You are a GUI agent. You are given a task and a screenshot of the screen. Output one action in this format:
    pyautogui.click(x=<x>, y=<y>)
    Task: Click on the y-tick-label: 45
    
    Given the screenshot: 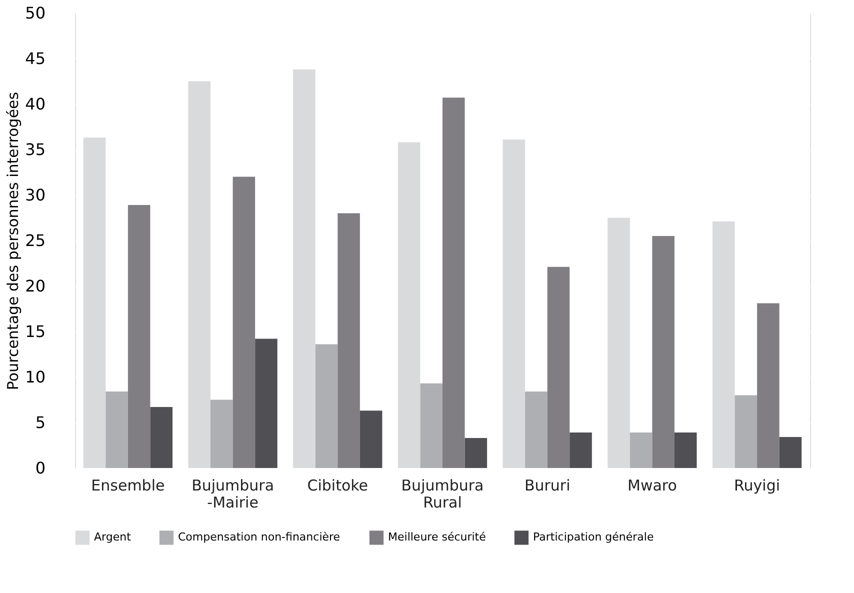 What is the action you would take?
    pyautogui.click(x=35, y=58)
    